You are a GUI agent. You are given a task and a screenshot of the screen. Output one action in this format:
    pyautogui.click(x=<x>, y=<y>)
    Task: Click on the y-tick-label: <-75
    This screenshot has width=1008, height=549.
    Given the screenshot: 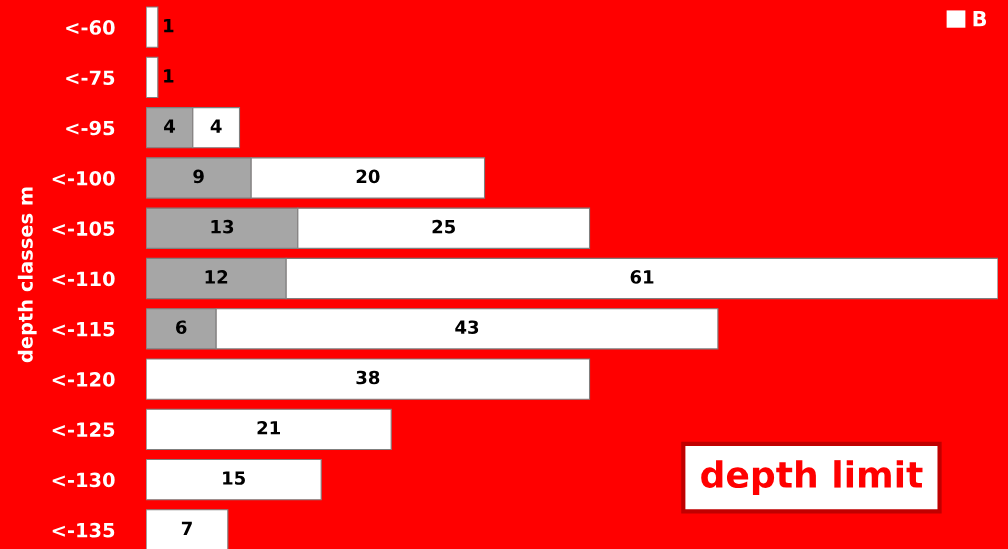 What is the action you would take?
    pyautogui.click(x=90, y=78)
    